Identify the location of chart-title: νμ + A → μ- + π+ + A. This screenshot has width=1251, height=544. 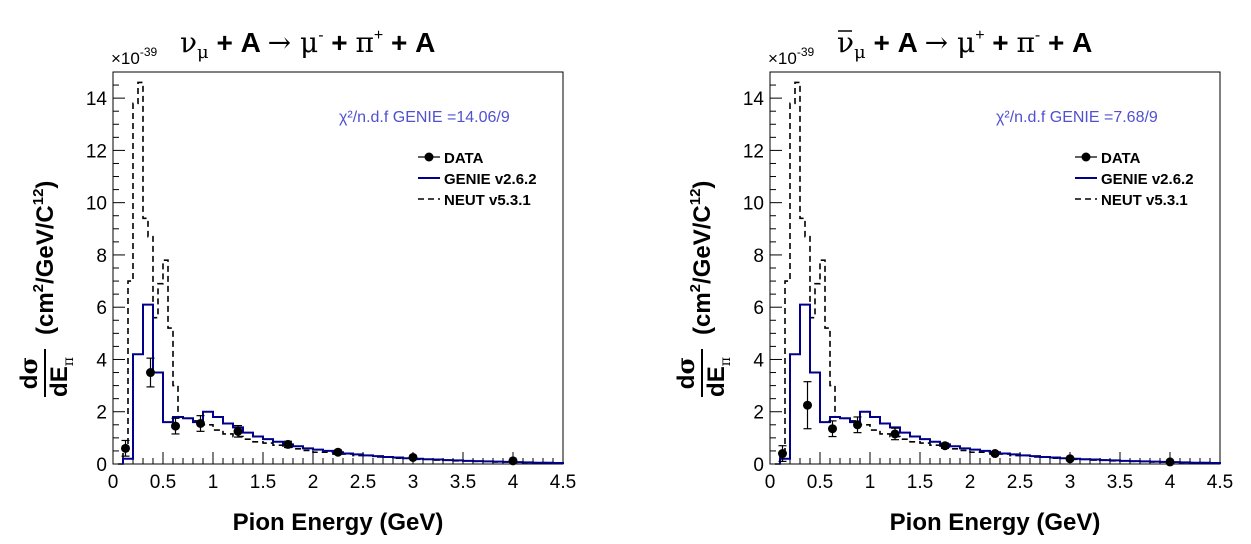
(307, 44).